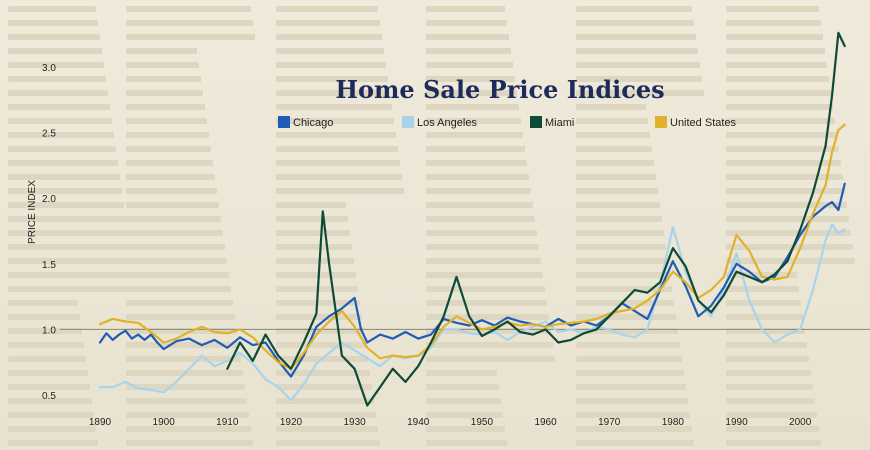 The width and height of the screenshot is (870, 450). What do you see at coordinates (227, 422) in the screenshot?
I see `x-tick-label: 1910` at bounding box center [227, 422].